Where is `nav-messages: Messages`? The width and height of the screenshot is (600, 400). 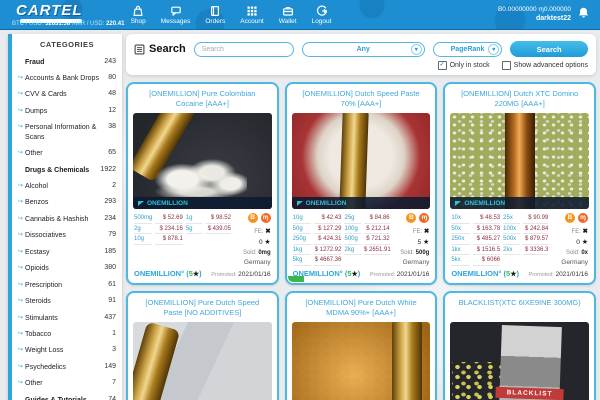 nav-messages: Messages is located at coordinates (175, 15).